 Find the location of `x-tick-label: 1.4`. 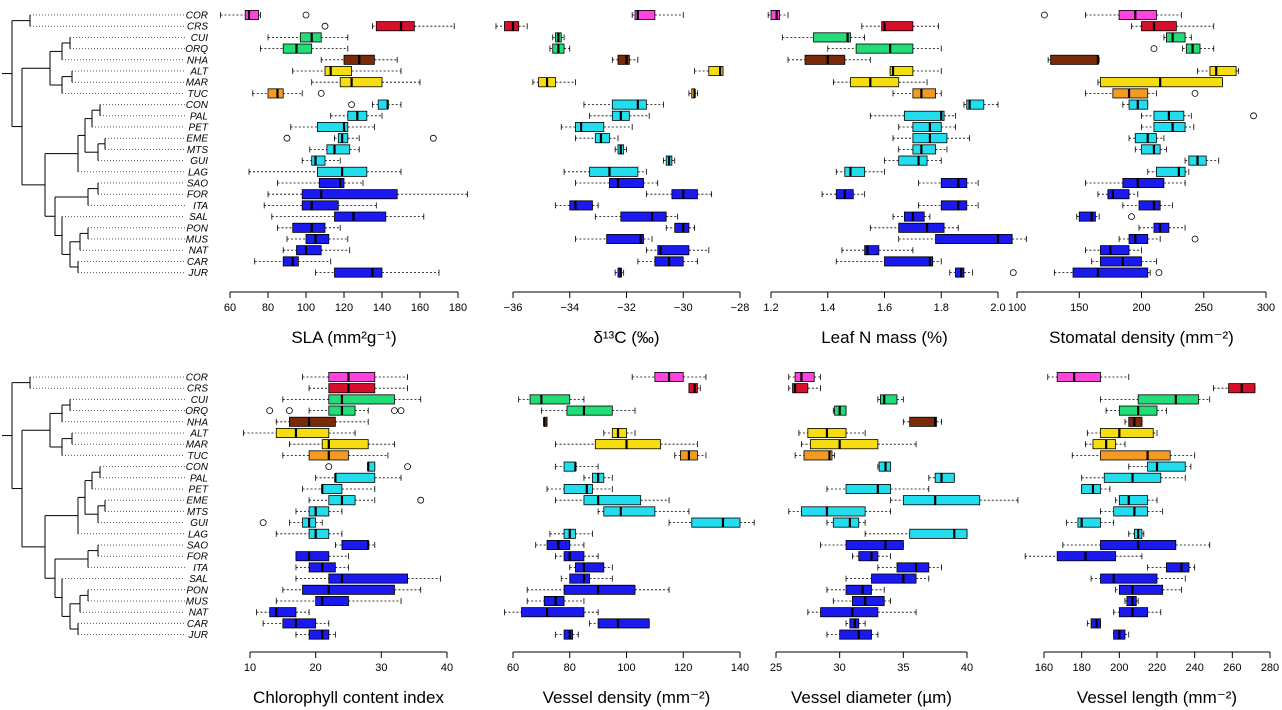

x-tick-label: 1.4 is located at coordinates (827, 308).